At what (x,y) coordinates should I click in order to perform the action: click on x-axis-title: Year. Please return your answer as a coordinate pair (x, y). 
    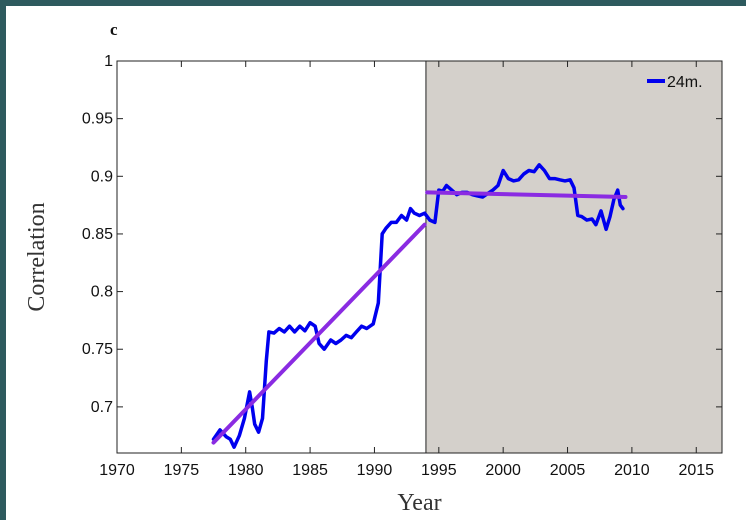
    Looking at the image, I should click on (419, 503).